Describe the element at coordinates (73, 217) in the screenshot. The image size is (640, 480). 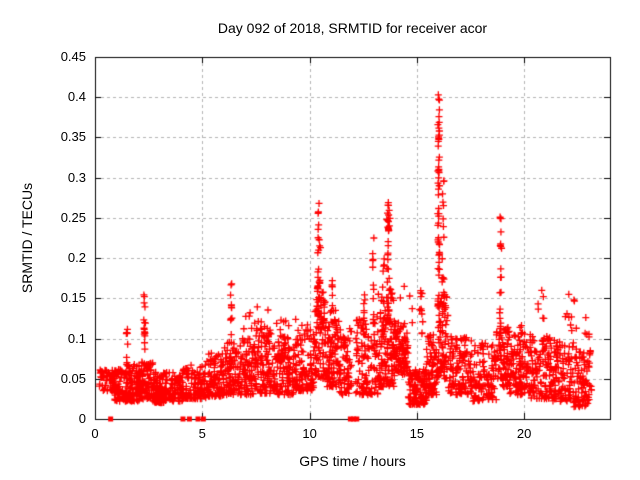
I see `y-tick-label: 0.25` at that location.